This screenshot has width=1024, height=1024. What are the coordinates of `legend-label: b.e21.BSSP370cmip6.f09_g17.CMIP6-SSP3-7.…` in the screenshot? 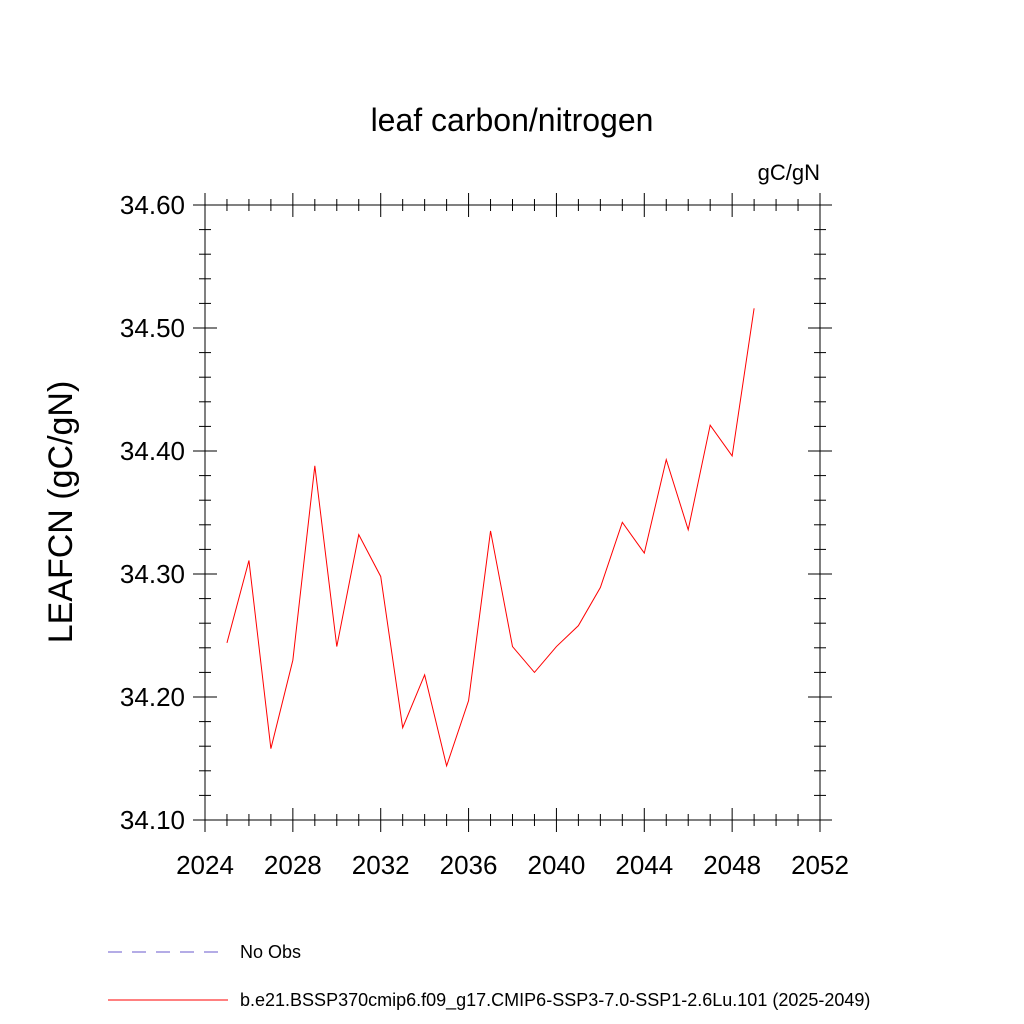 It's located at (555, 1000).